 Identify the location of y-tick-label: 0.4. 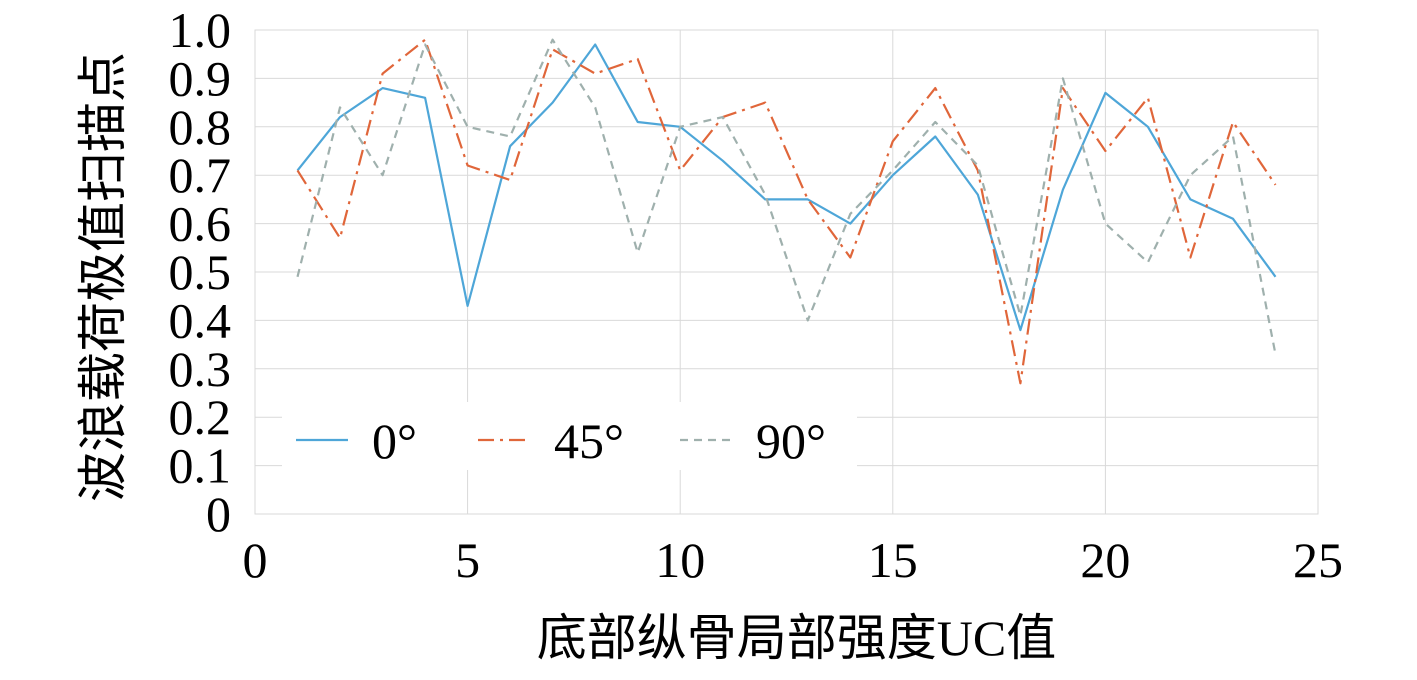
(200, 320).